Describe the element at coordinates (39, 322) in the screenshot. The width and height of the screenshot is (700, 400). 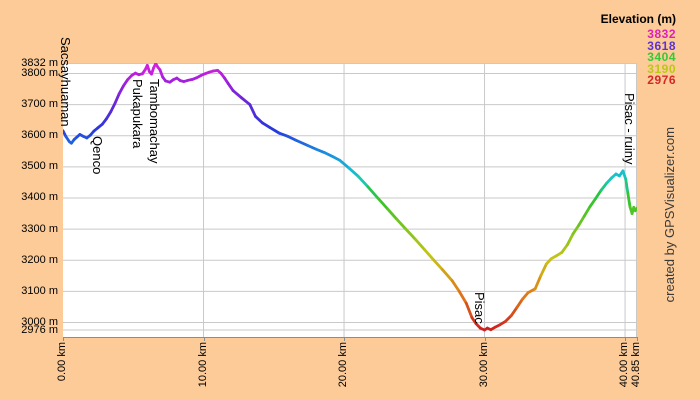
I see `y-tick-label: 3000 m` at that location.